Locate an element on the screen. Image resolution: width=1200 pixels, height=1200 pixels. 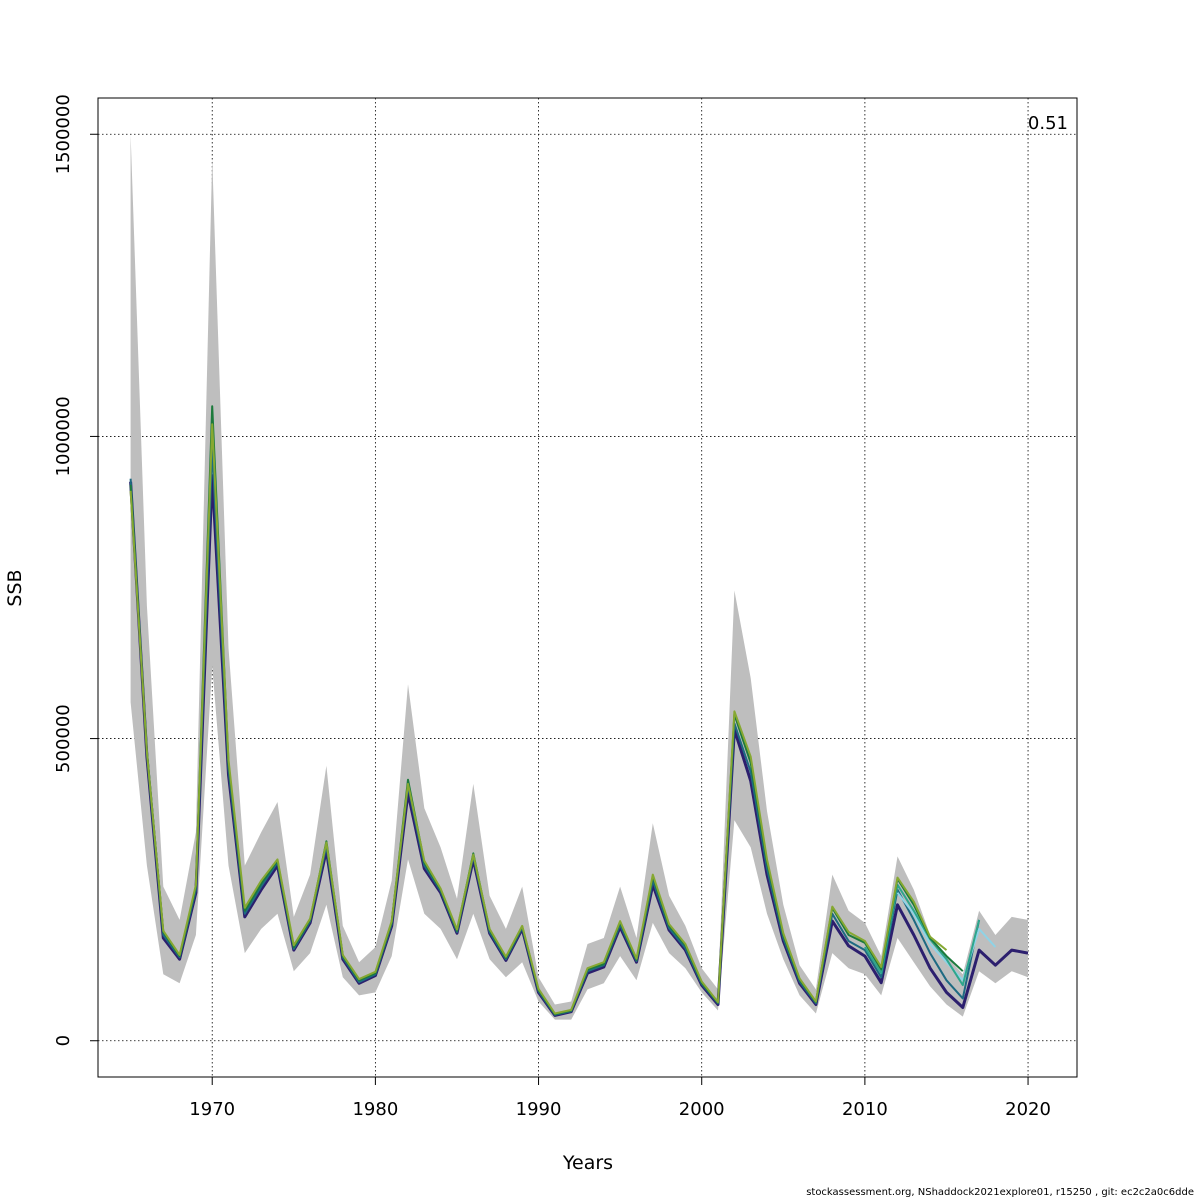
x-tick-label: 2020 is located at coordinates (1028, 1109).